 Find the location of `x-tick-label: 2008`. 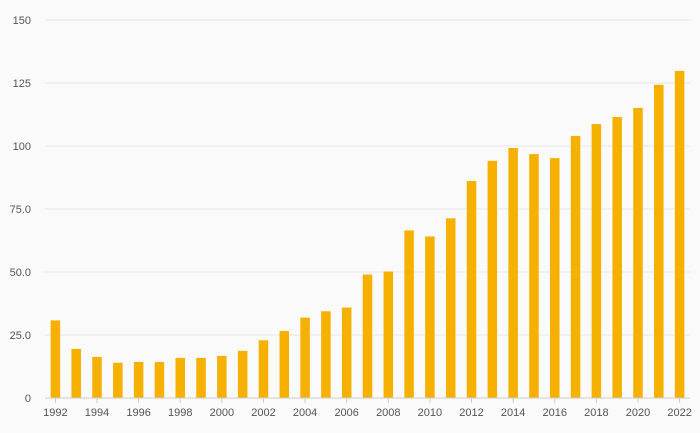

x-tick-label: 2008 is located at coordinates (388, 413).